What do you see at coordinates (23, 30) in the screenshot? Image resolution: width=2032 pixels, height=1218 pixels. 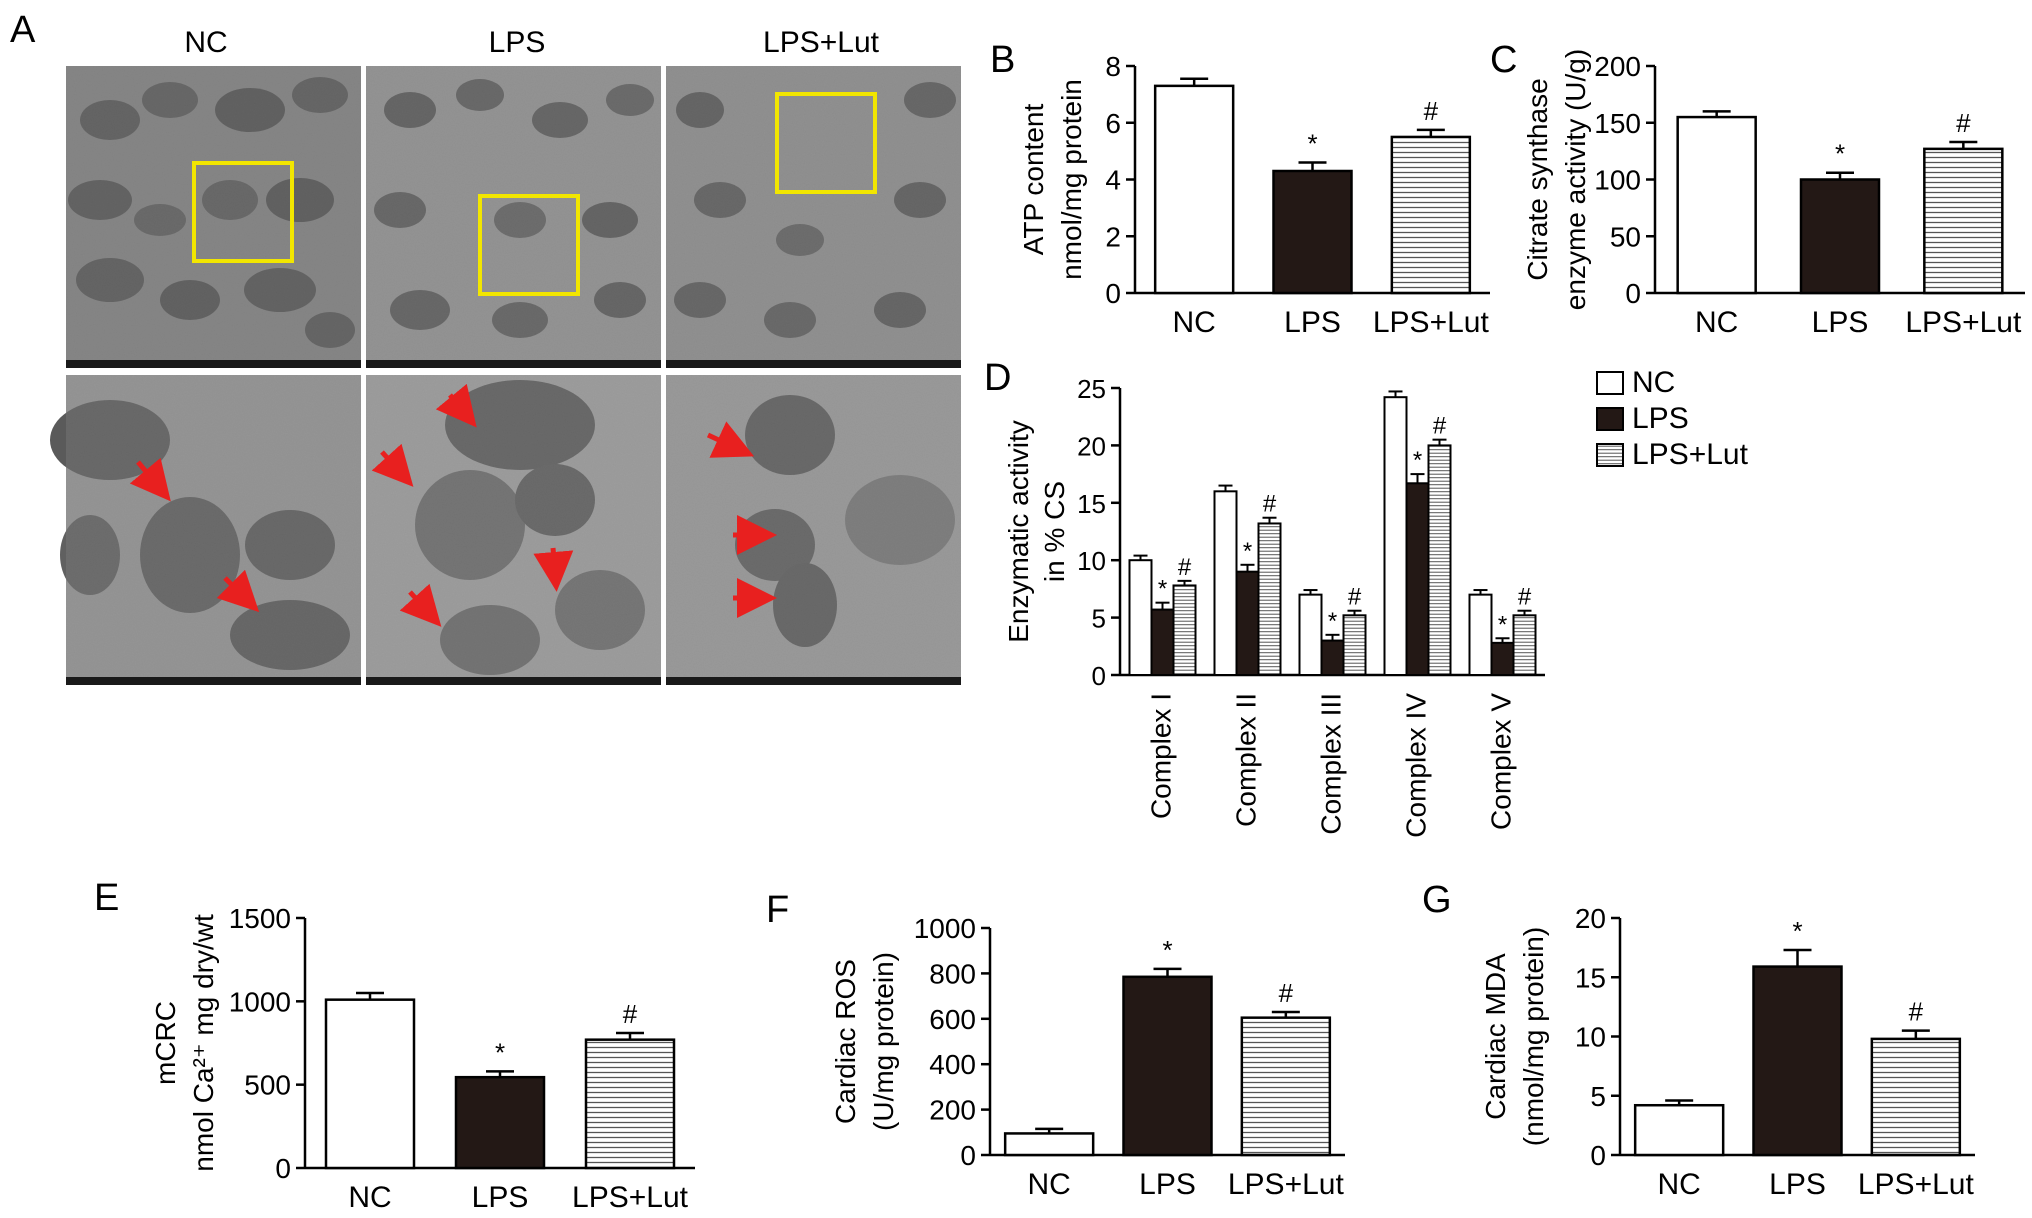 I see `panel-a-letter: A` at bounding box center [23, 30].